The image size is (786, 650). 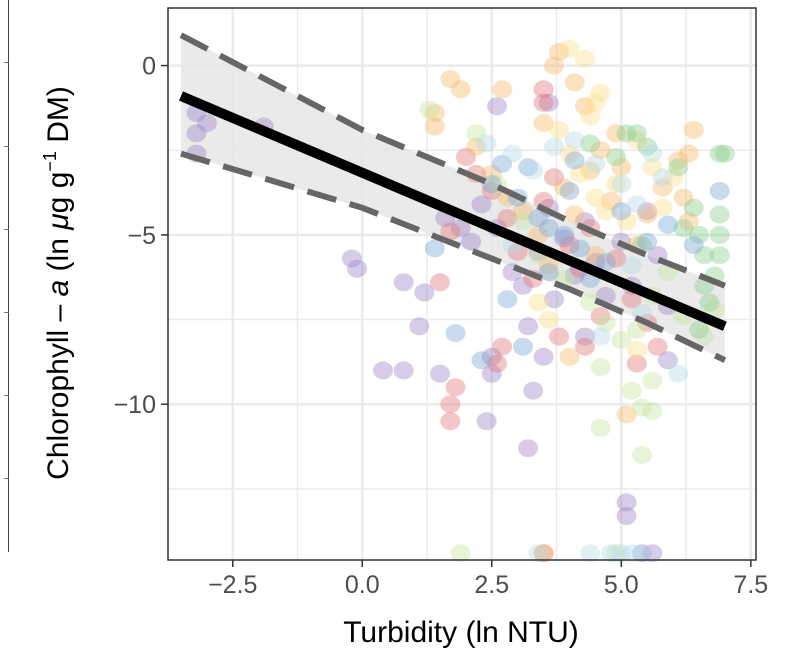 What do you see at coordinates (58, 221) in the screenshot?
I see `y-axis-title-part: μ` at bounding box center [58, 221].